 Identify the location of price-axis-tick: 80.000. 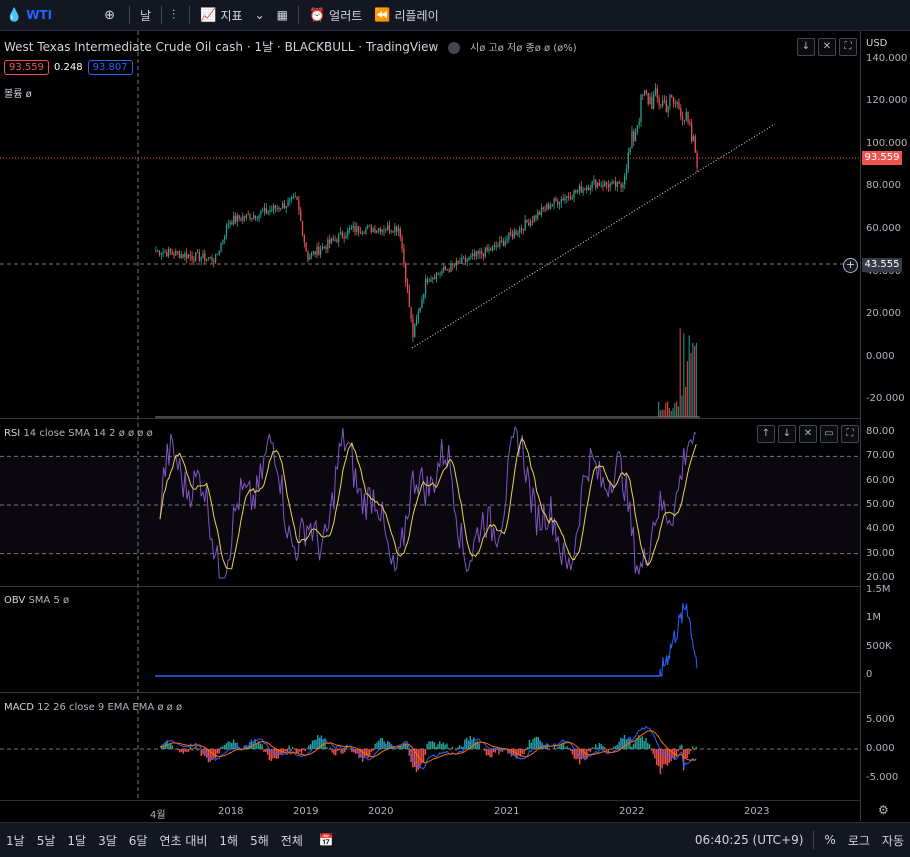
(883, 185).